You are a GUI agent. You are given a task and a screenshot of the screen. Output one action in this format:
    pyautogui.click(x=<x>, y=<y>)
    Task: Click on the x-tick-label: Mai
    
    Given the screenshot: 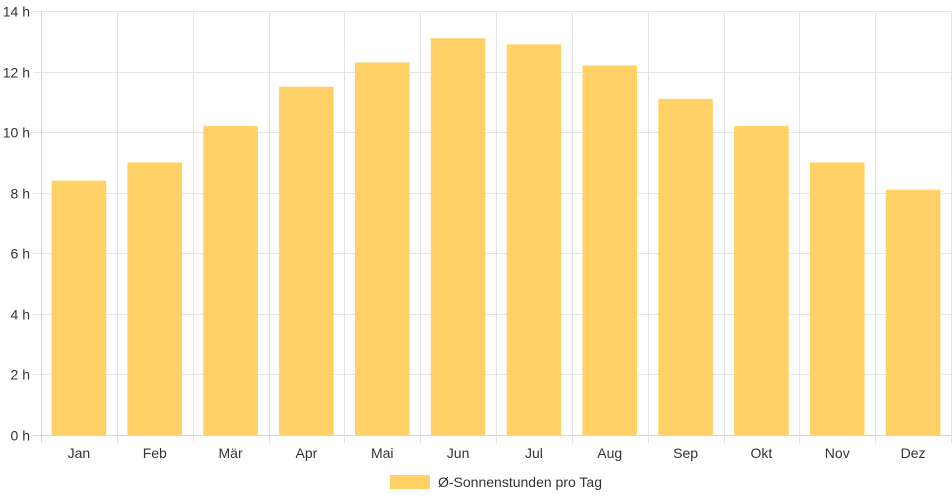 What is the action you would take?
    pyautogui.click(x=382, y=453)
    